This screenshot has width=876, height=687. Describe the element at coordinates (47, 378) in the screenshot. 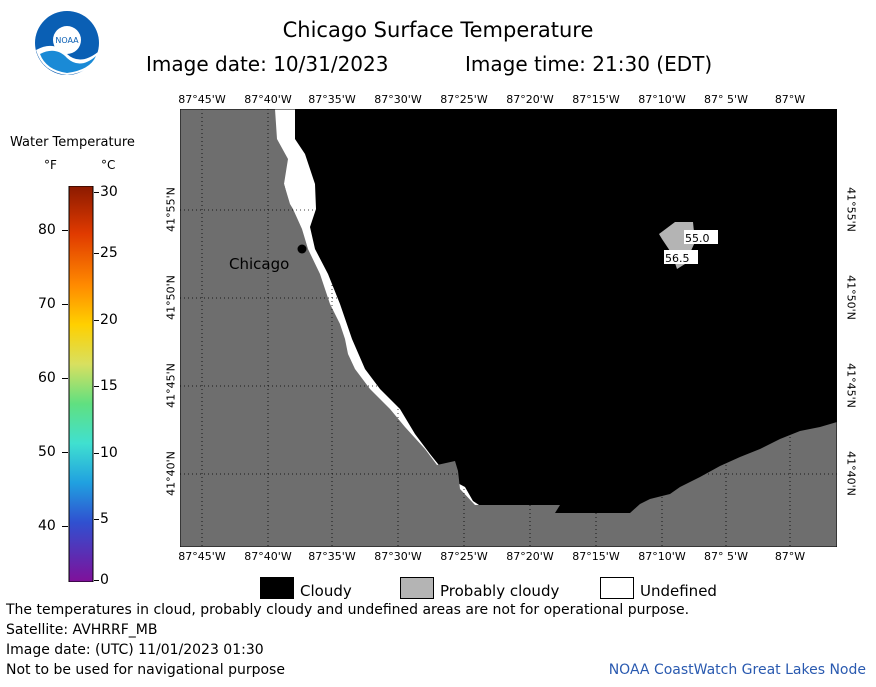

I see `fahrenheit-tick: 60` at that location.